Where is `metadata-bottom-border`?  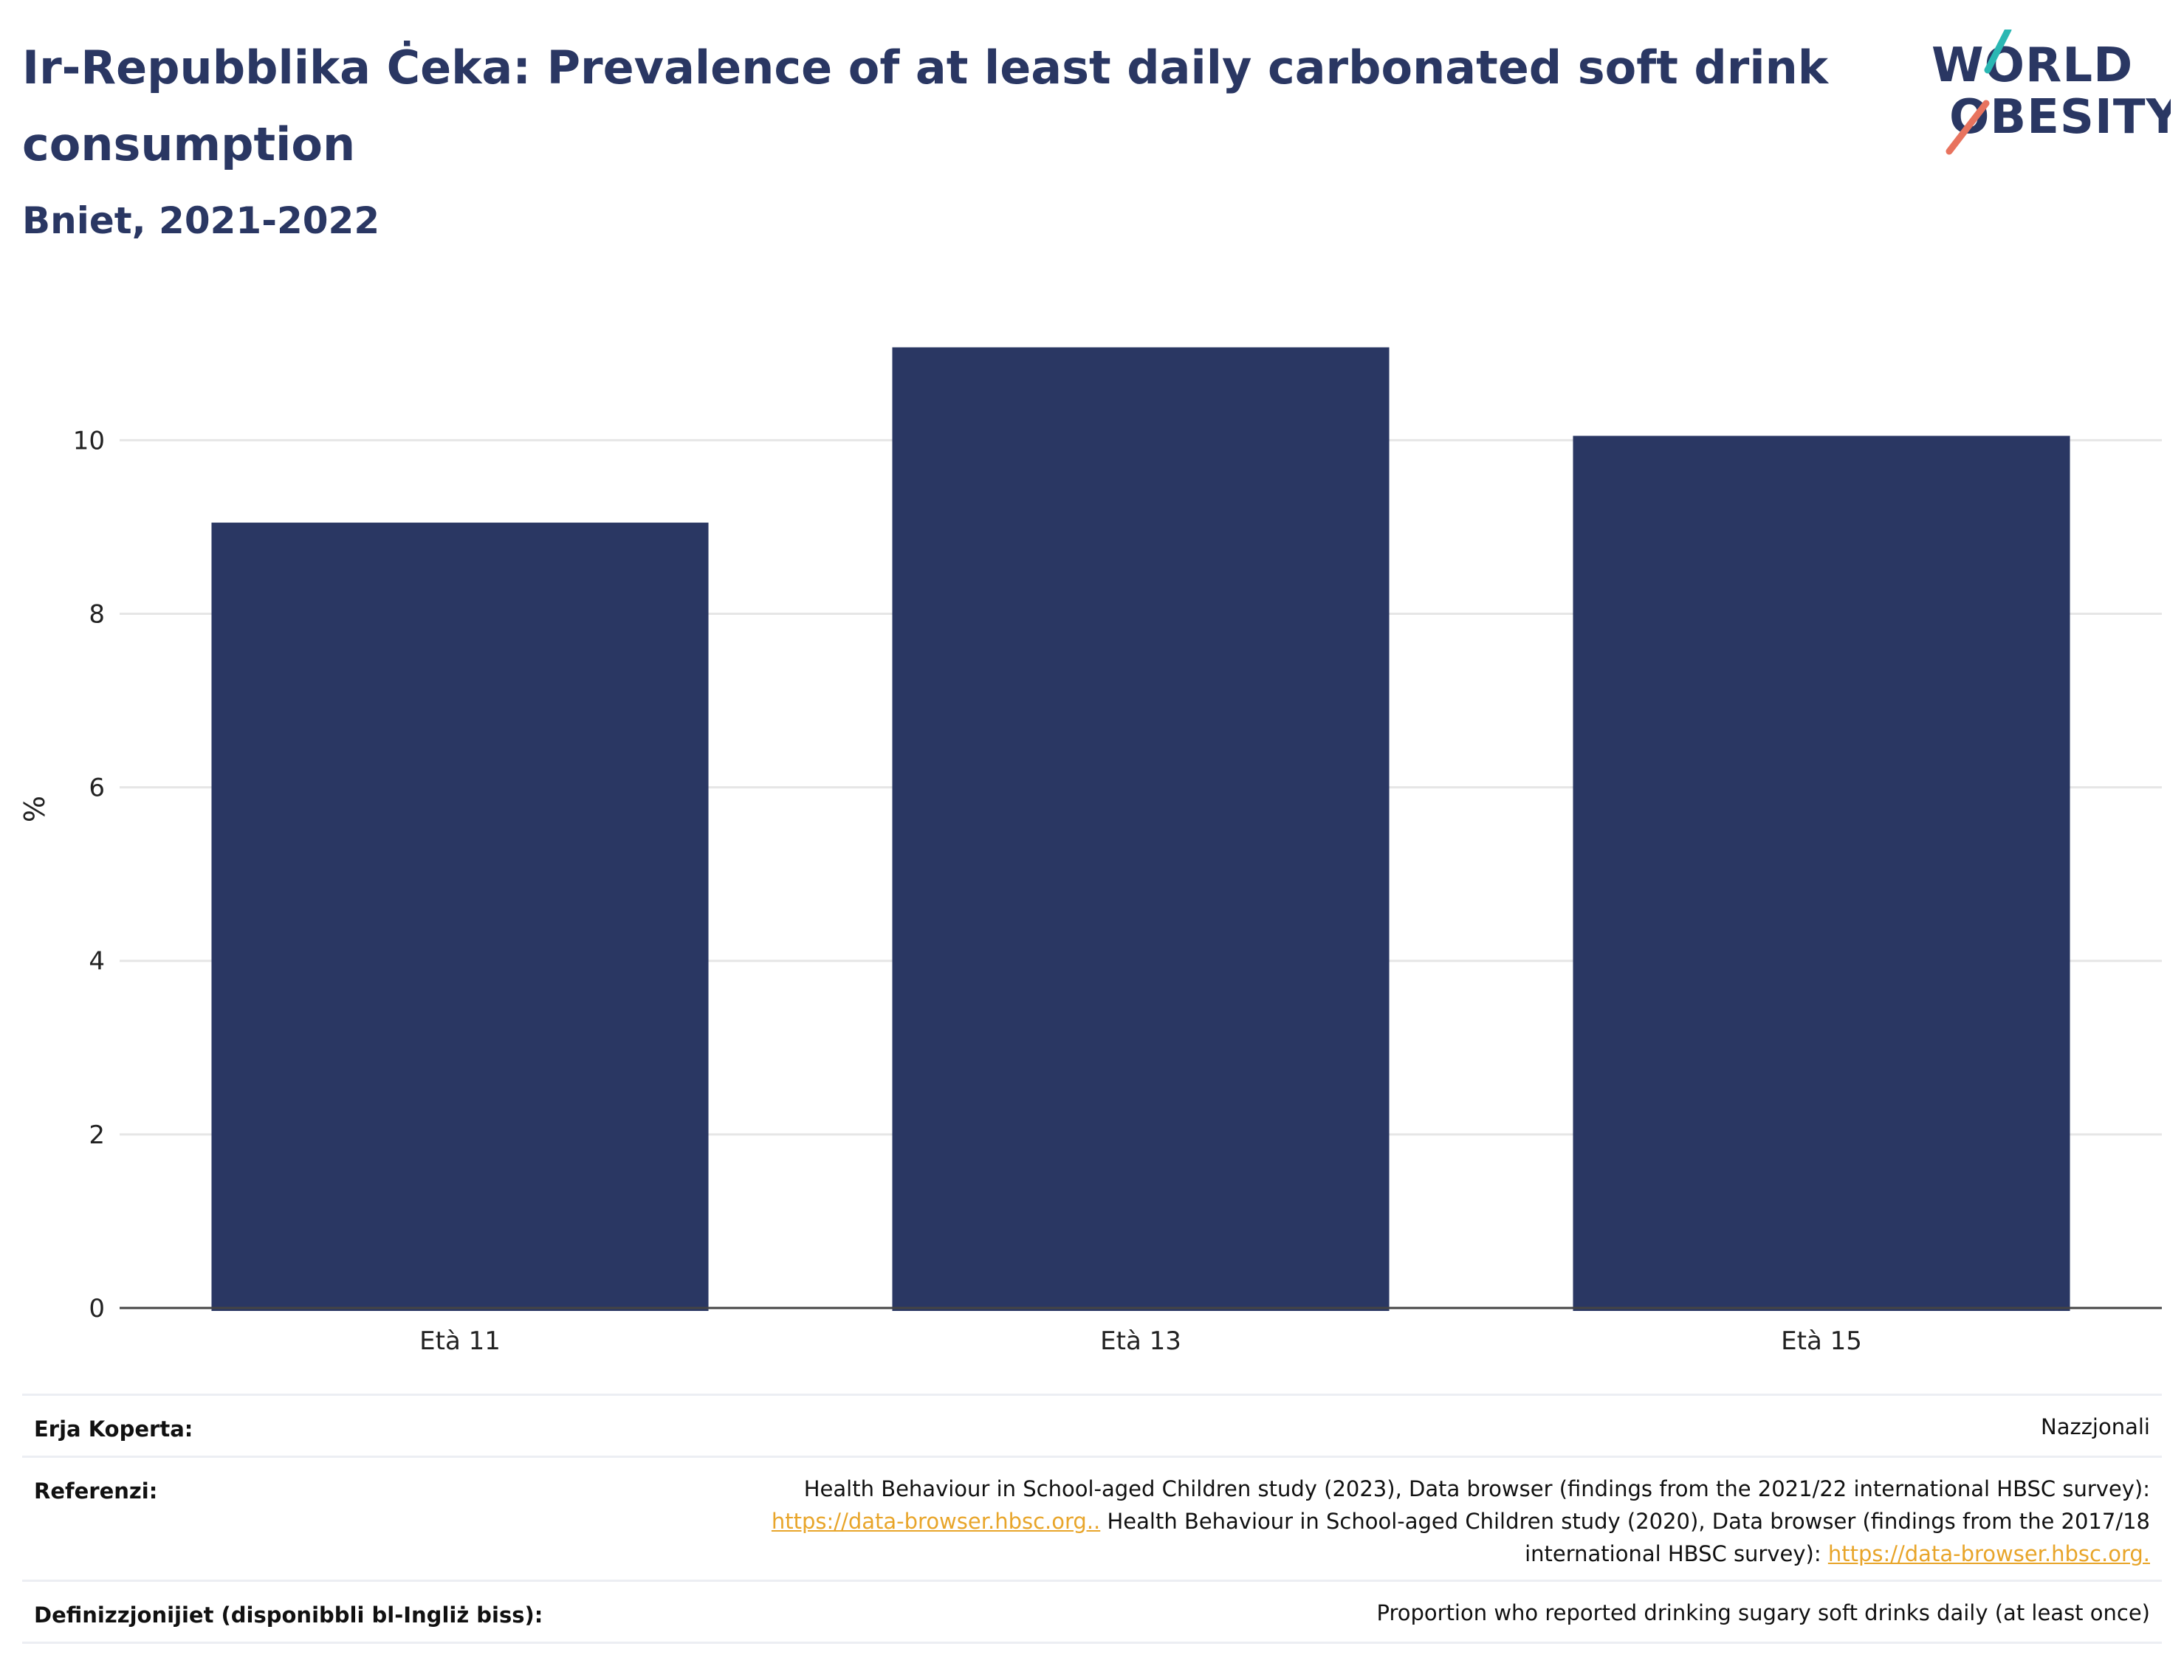
metadata-bottom-border is located at coordinates (1092, 1643).